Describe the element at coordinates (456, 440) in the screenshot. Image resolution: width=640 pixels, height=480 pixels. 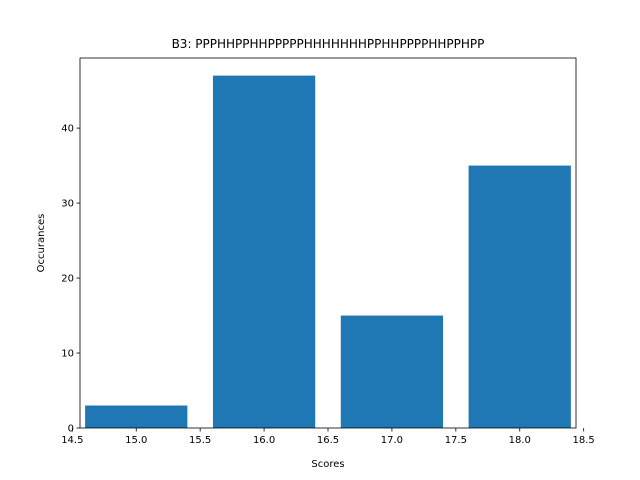
I see `x-tick-label: 17.5` at that location.